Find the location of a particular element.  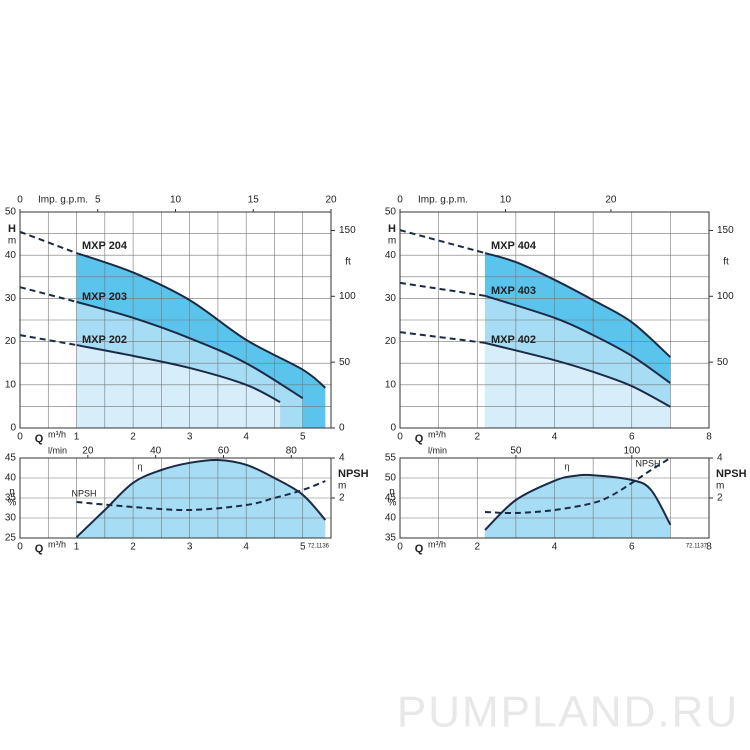

chart-code: 72.1137 is located at coordinates (697, 547).